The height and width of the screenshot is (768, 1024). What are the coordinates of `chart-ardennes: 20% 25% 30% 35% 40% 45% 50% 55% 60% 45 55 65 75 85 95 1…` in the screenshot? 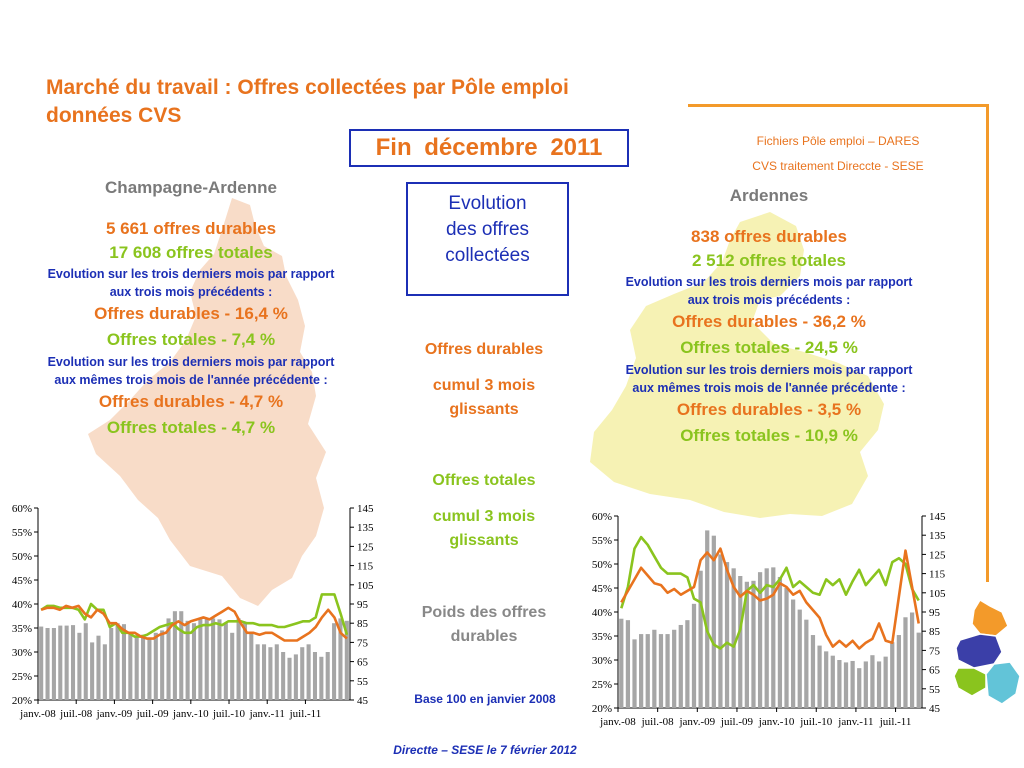 It's located at (769, 619).